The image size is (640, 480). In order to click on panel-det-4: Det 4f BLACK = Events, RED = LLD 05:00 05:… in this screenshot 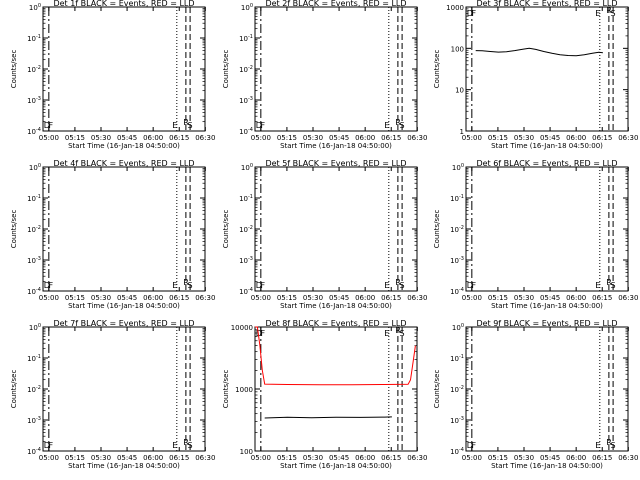, I will do `click(112, 234)`.